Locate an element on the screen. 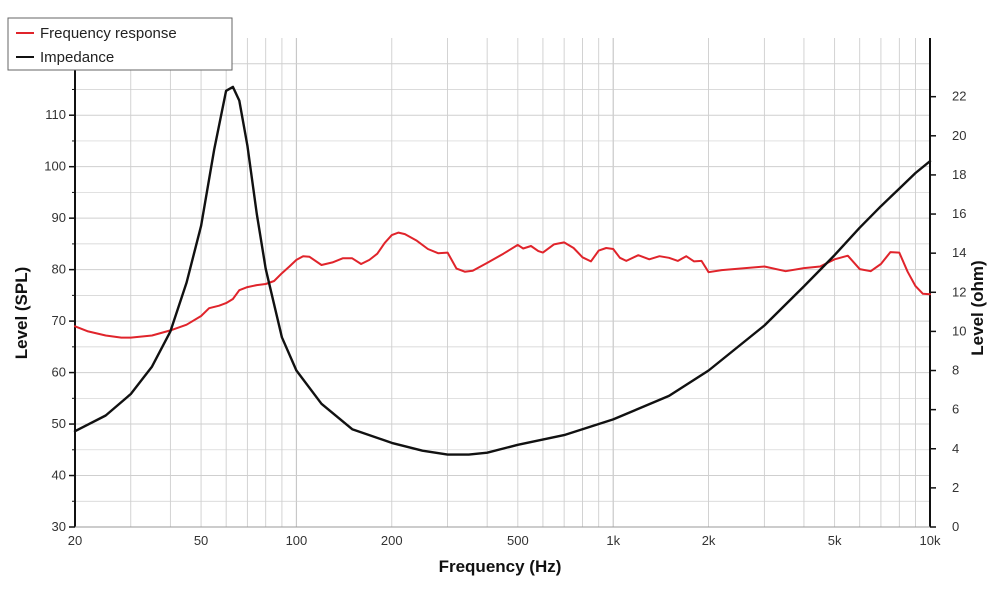 The width and height of the screenshot is (1000, 600). y-left-tick-label: 30 is located at coordinates (59, 526).